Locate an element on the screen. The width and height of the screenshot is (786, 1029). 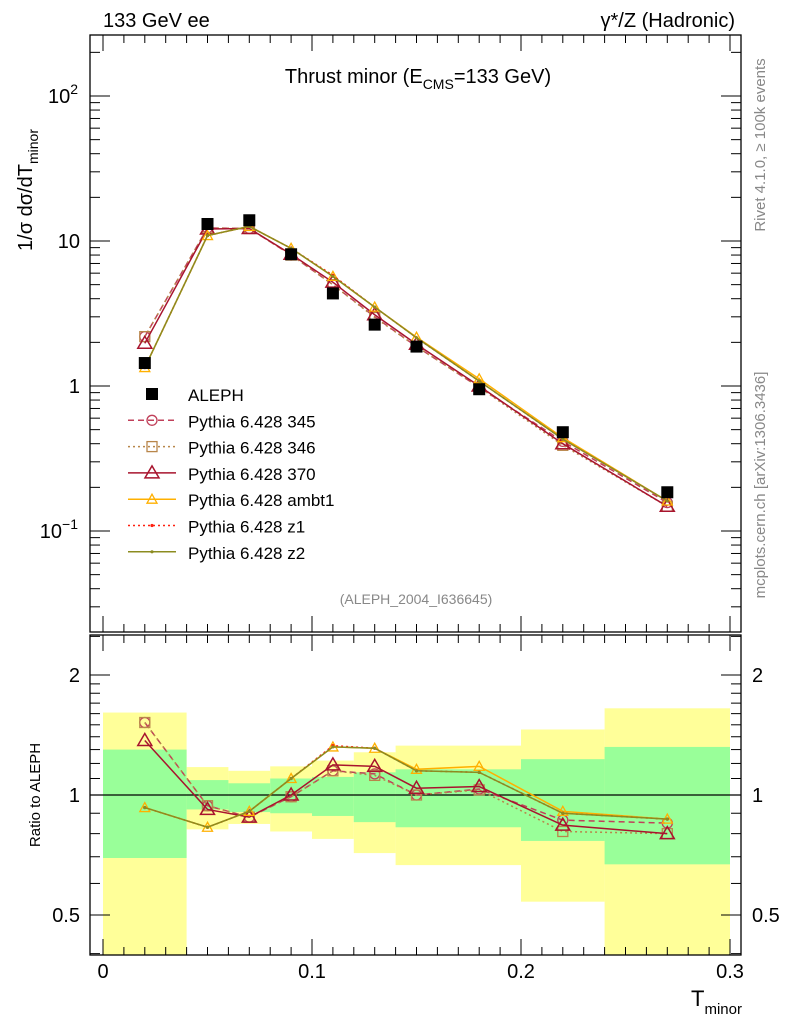
legend-label: Pythia 6.428 370 is located at coordinates (252, 474).